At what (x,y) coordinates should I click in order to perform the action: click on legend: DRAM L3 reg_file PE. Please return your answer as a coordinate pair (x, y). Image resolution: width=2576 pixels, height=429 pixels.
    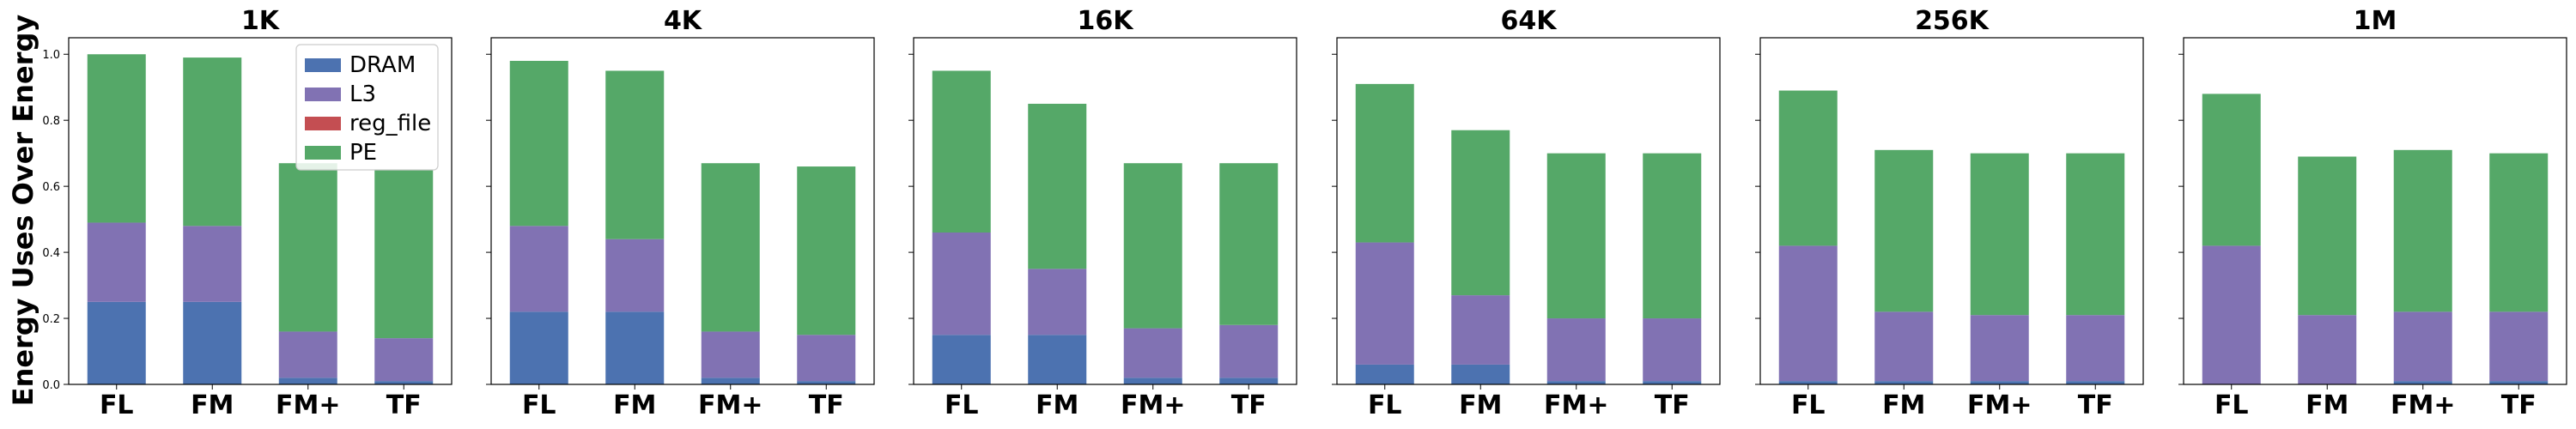
    Looking at the image, I should click on (367, 108).